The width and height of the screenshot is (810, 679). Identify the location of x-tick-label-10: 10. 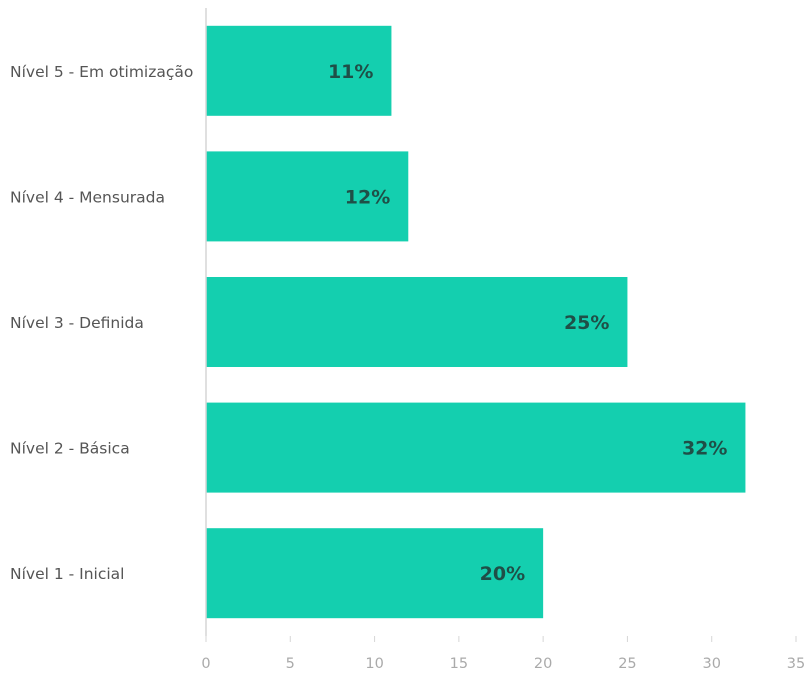
(374, 664).